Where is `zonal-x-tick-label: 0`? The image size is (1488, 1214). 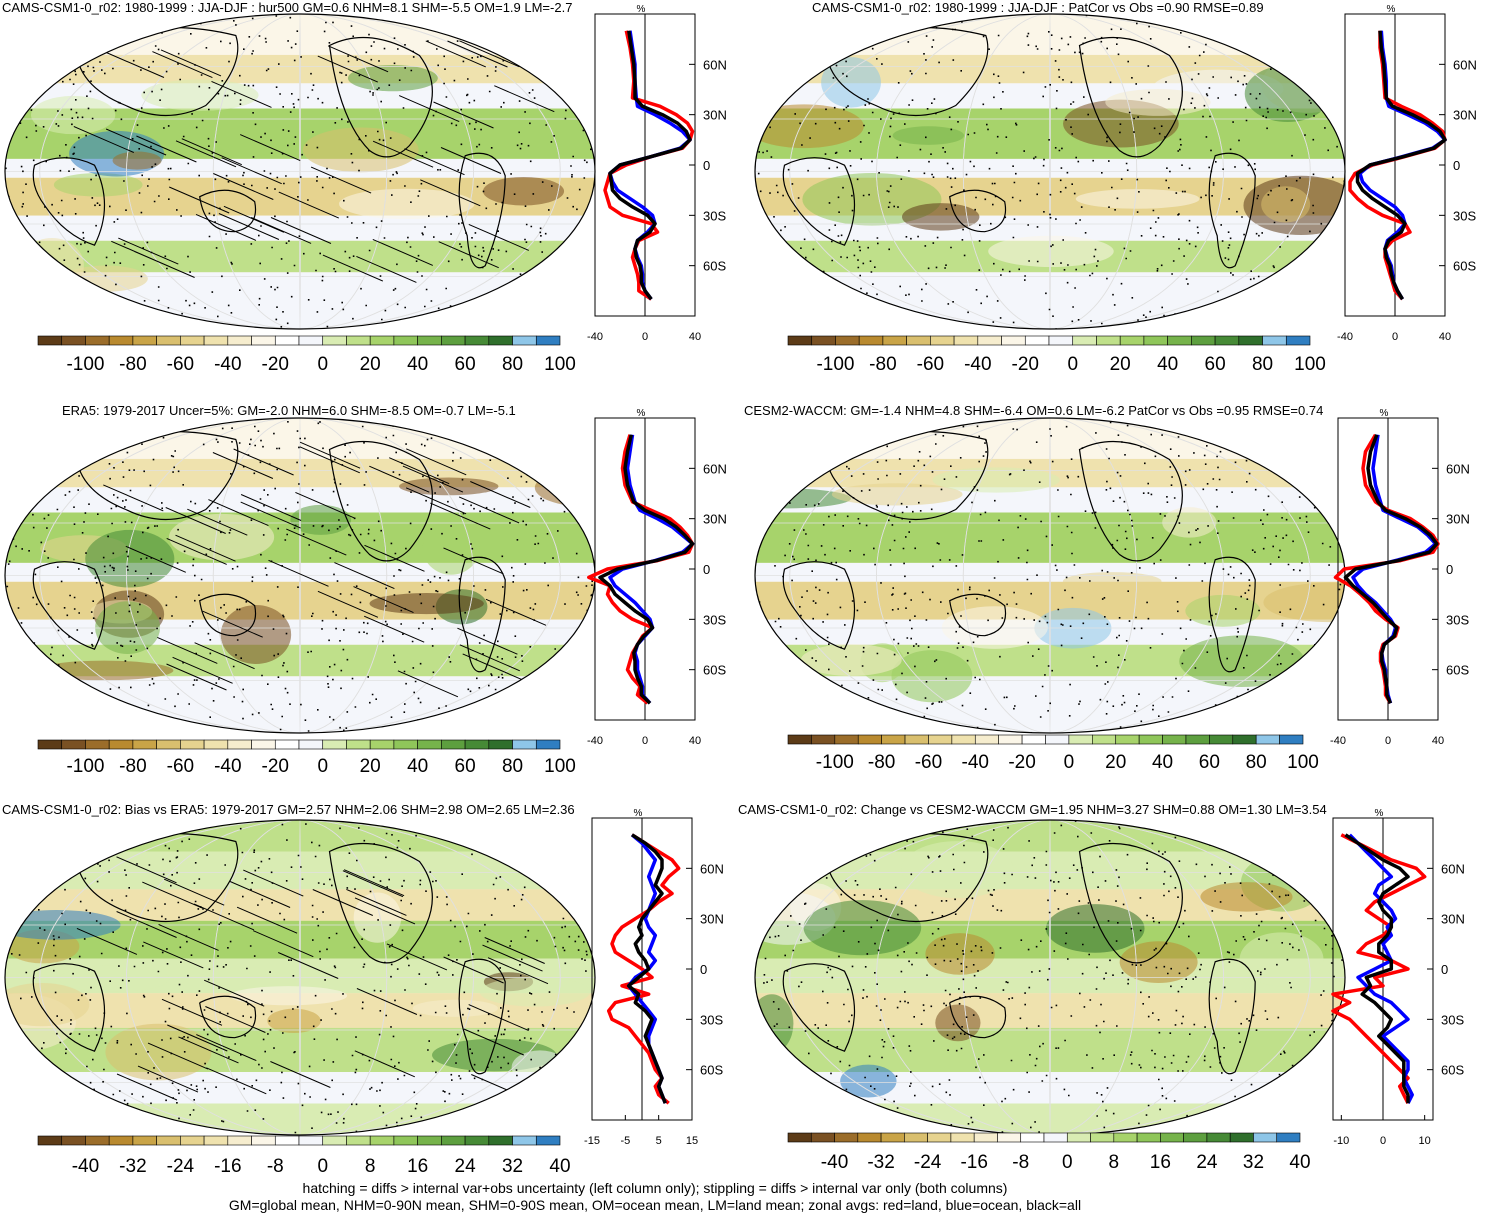
zonal-x-tick-label: 0 is located at coordinates (645, 741).